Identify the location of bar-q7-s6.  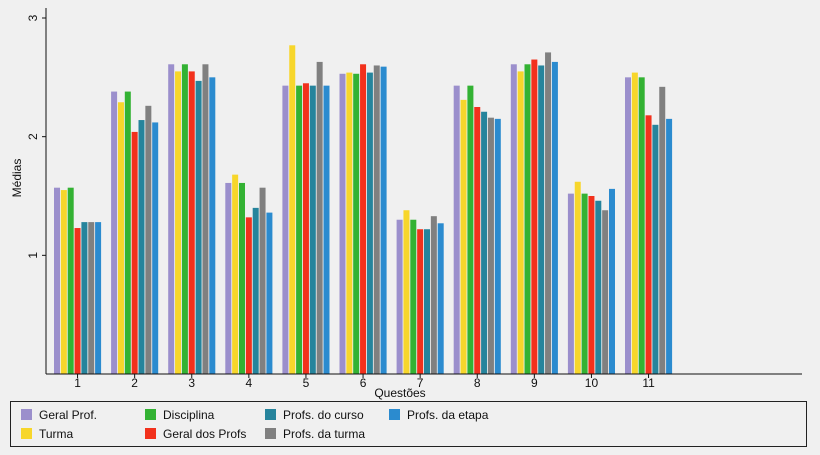
(433, 295).